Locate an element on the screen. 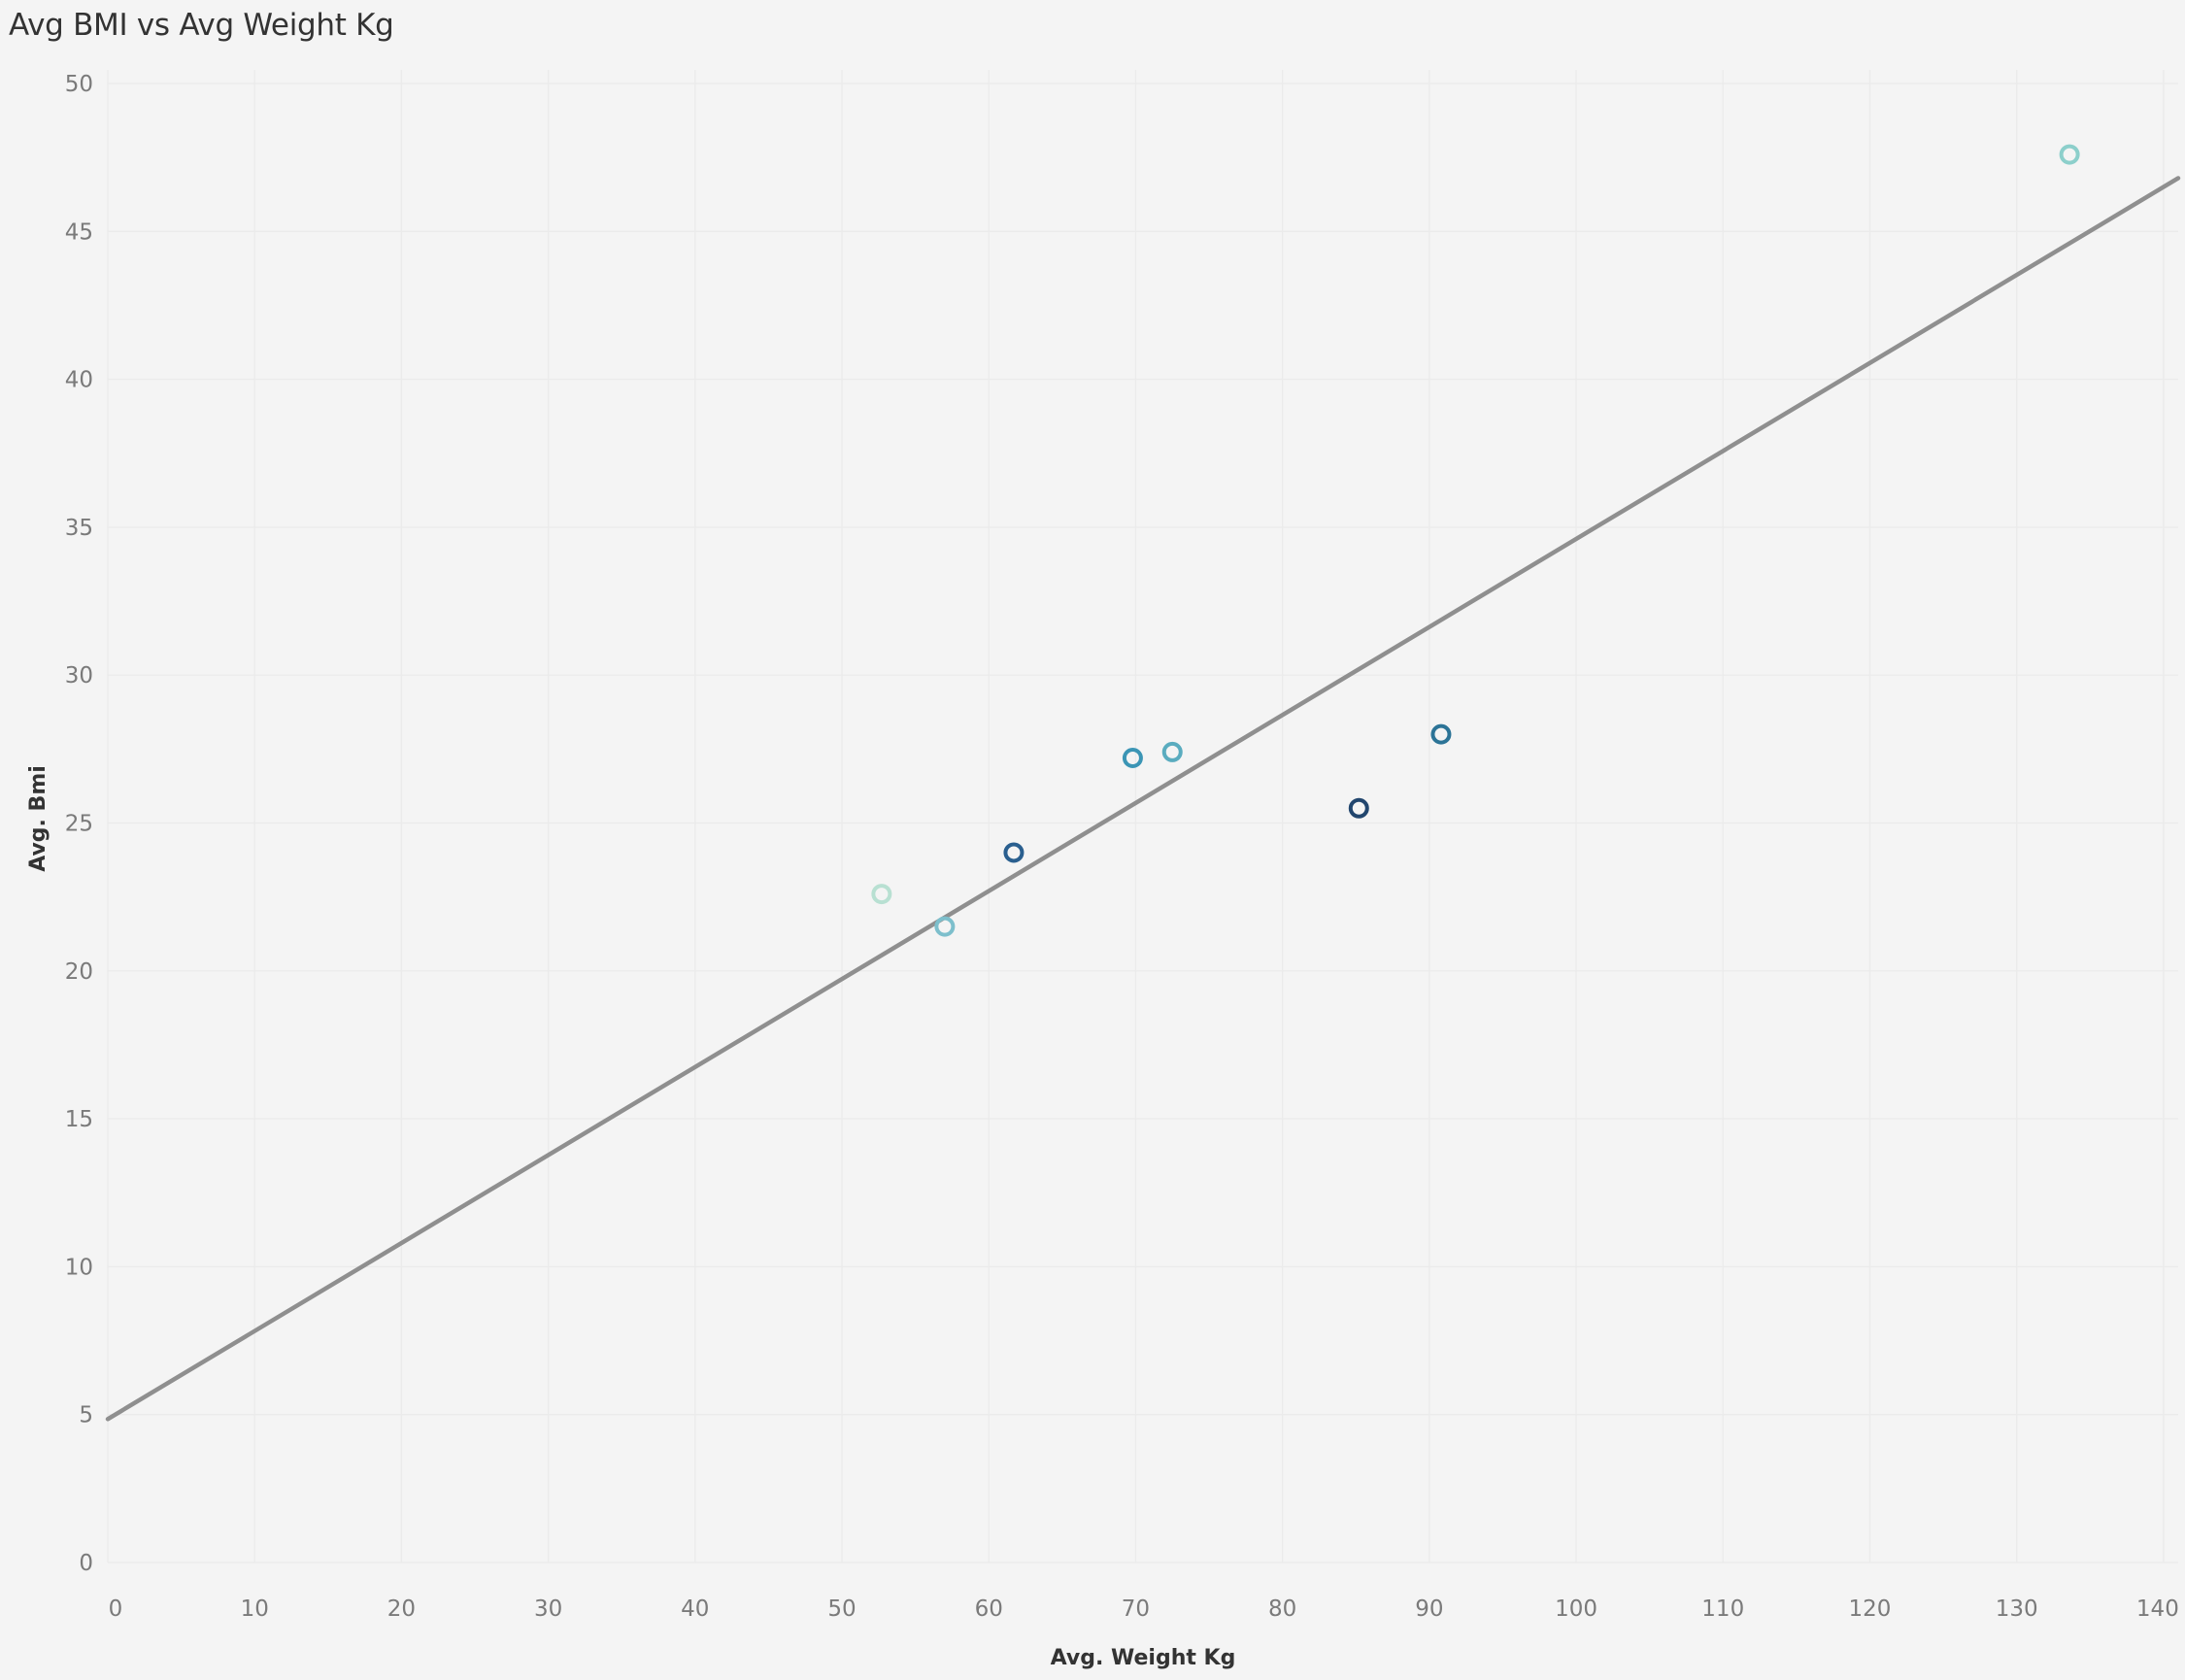 Image resolution: width=2185 pixels, height=1680 pixels. y-tick-label: 15 is located at coordinates (79, 1119).